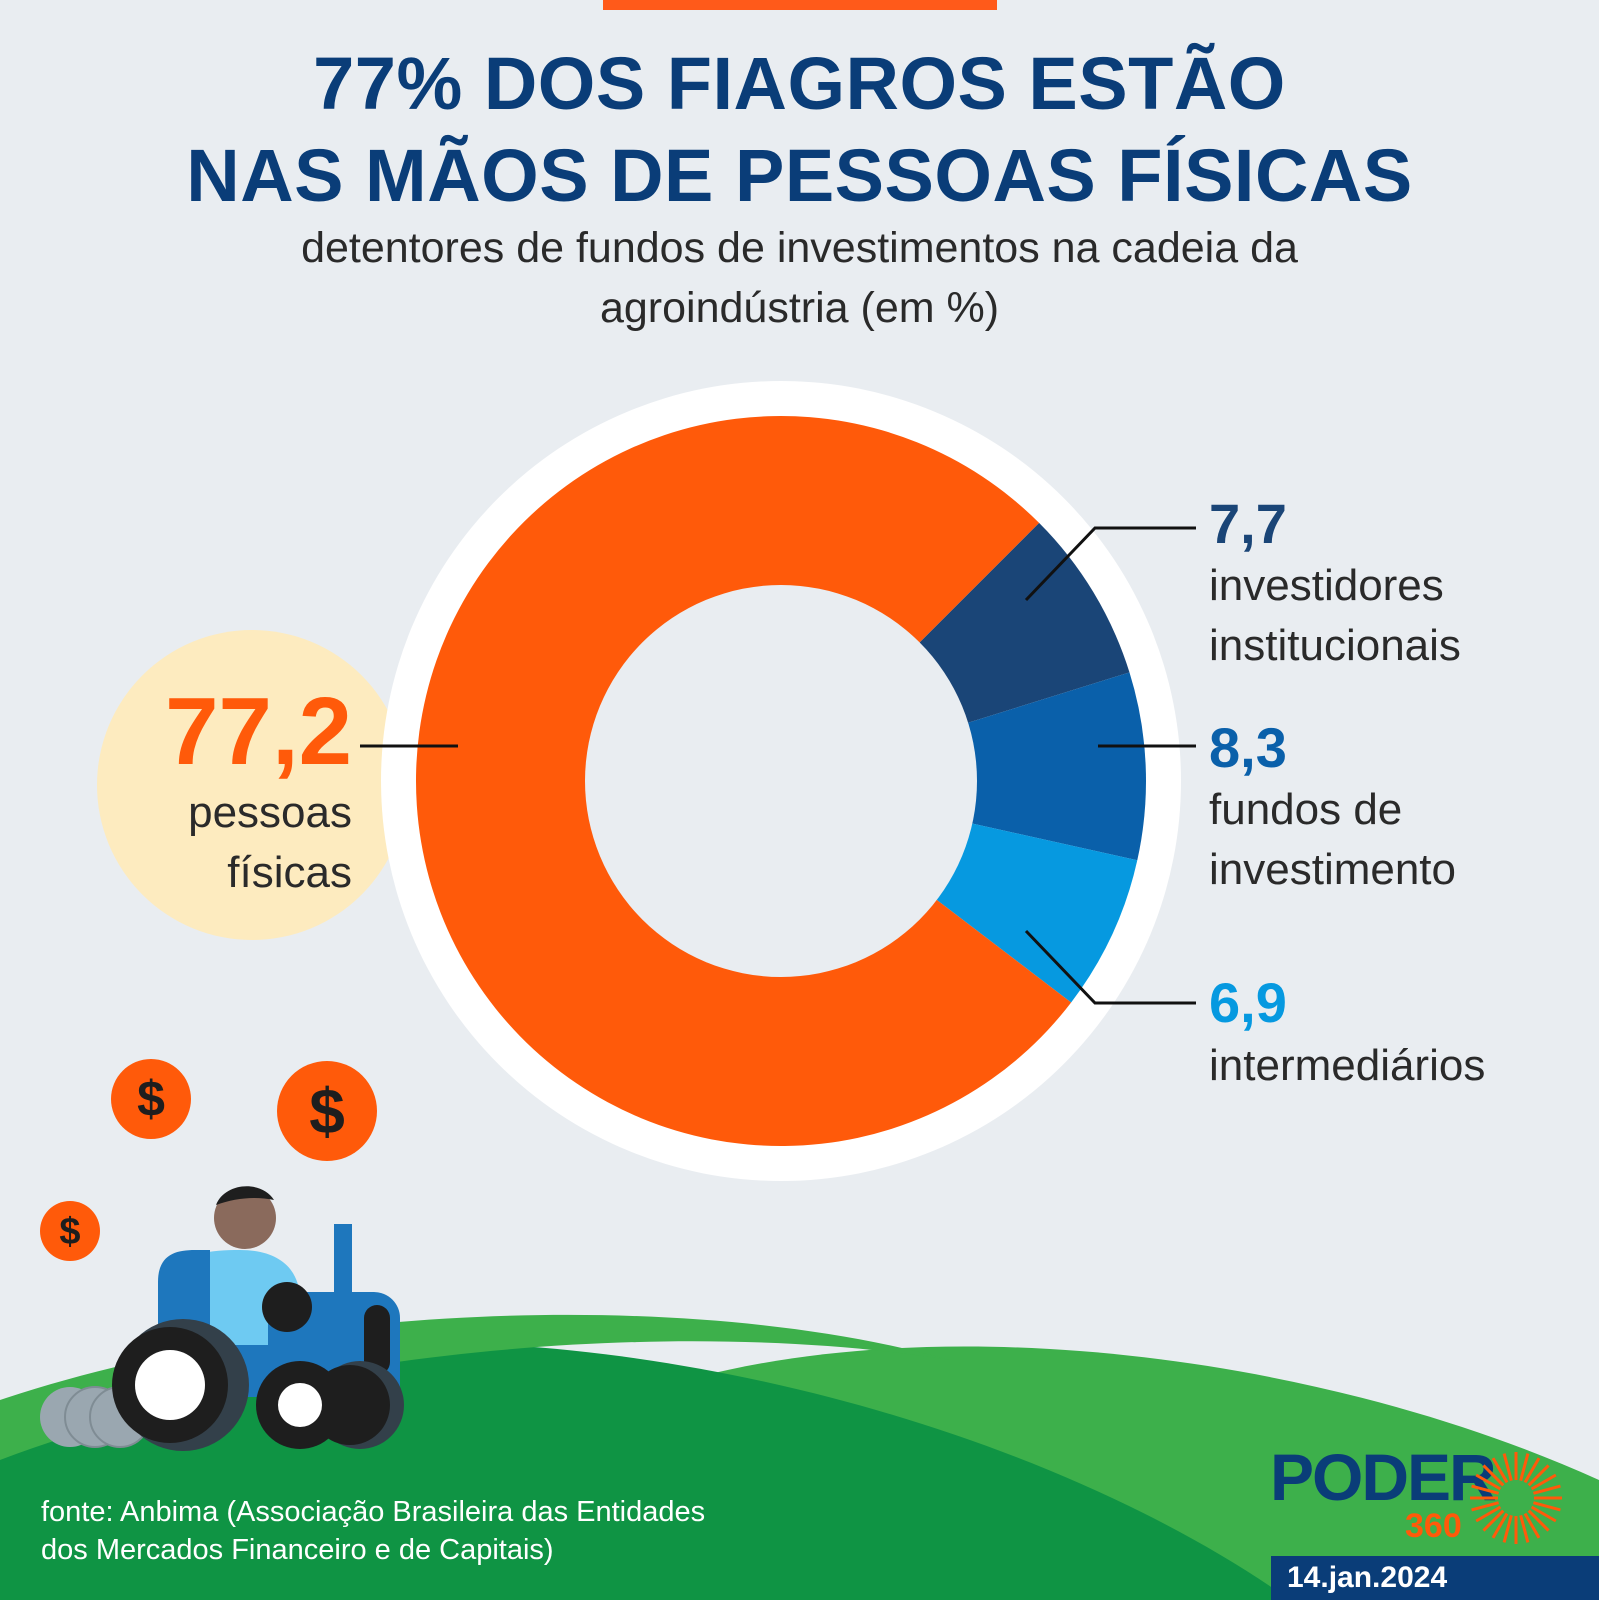 Image resolution: width=1599 pixels, height=1600 pixels. I want to click on source-line: dos Mercados Financeiro e de Capitais), so click(297, 1550).